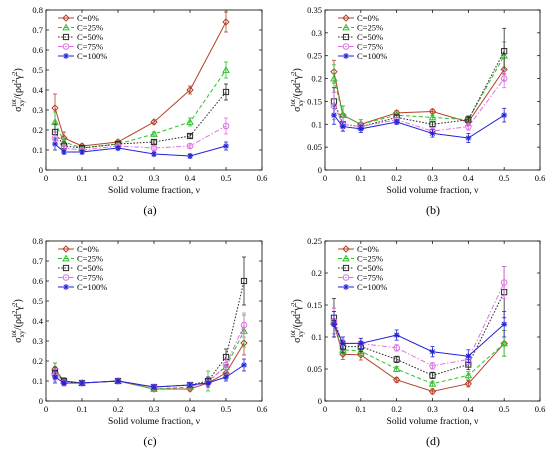  I want to click on x-tick-label: 0.3, so click(432, 178).